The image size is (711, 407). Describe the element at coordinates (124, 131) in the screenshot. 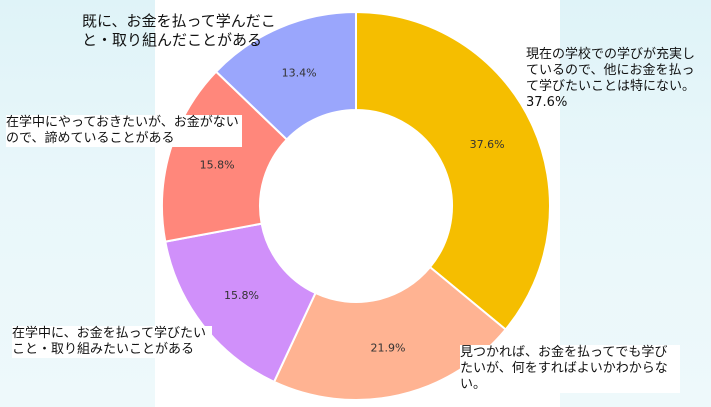

I see `slice-label-gave-up-no-money: 在学中にやっておきたいが、お金がないので、諦めていることがある` at that location.